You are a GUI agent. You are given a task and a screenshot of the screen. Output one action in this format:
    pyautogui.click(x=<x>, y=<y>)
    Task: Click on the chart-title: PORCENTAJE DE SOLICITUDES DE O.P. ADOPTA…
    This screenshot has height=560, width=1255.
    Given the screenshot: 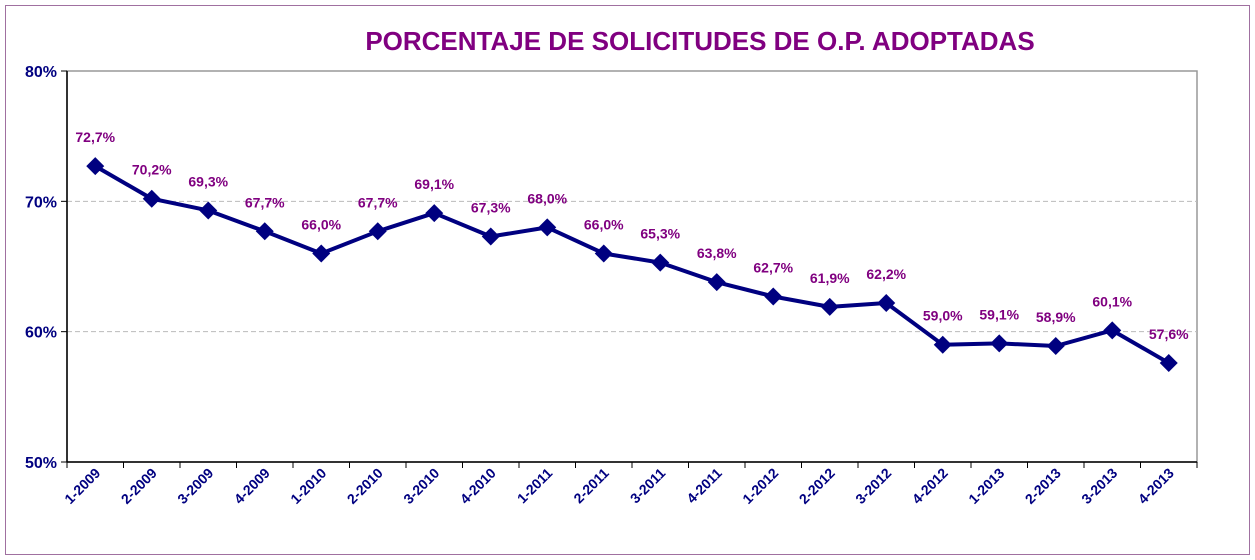 What is the action you would take?
    pyautogui.click(x=699, y=41)
    